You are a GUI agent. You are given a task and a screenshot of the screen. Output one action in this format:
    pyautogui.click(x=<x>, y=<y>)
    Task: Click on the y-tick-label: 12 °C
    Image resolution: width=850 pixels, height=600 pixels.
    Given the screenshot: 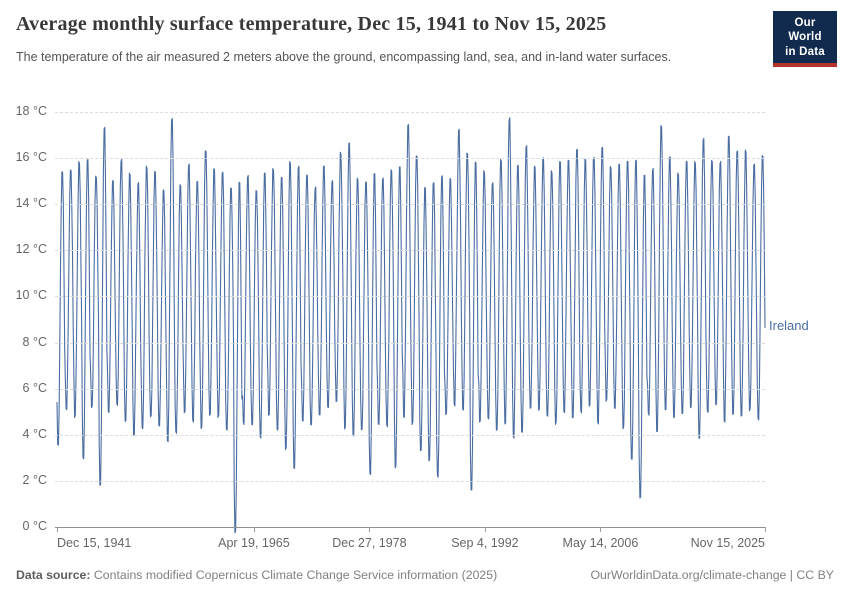 What is the action you would take?
    pyautogui.click(x=31, y=249)
    